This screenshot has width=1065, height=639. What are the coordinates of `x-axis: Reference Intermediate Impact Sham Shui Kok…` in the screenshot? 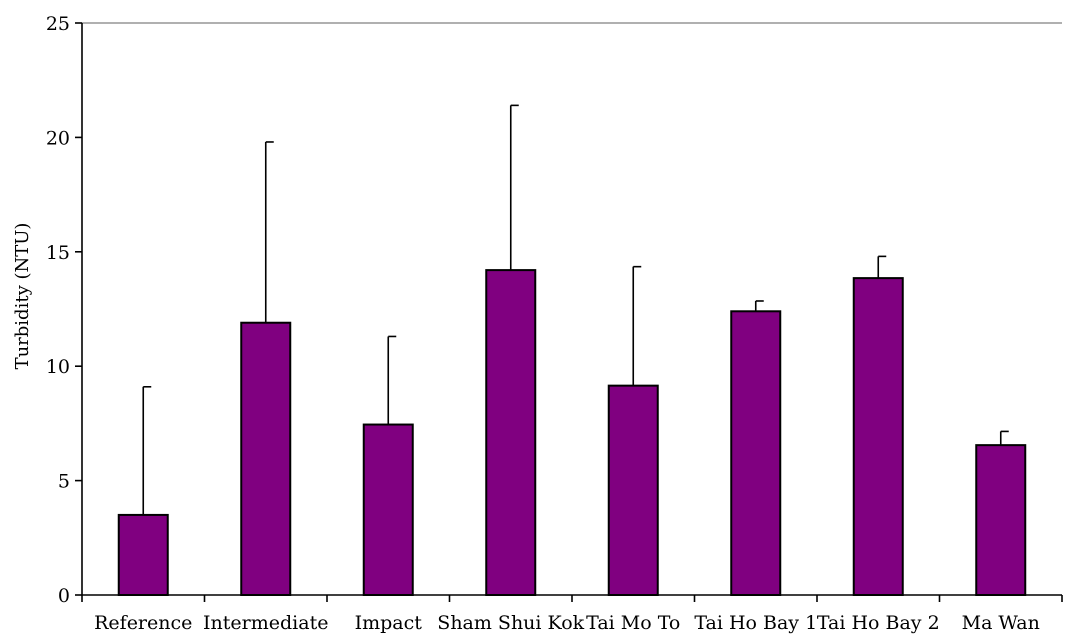 It's located at (572, 614).